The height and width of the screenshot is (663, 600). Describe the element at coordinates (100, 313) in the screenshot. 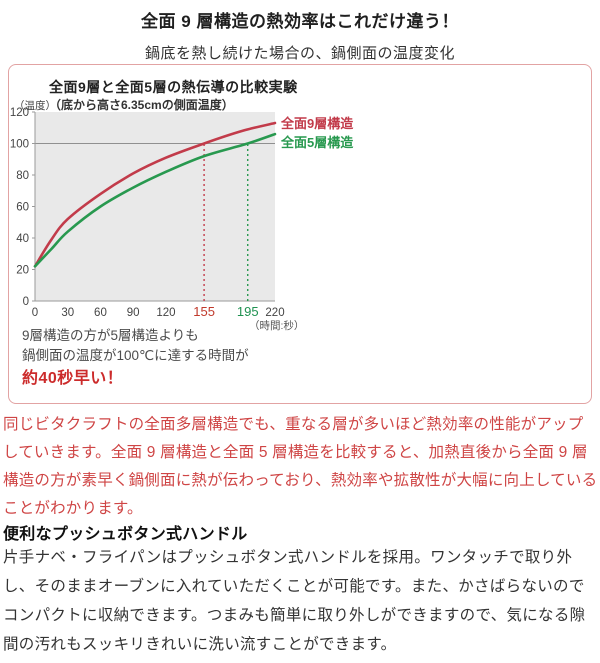

I see `x-tick-label: 60` at that location.